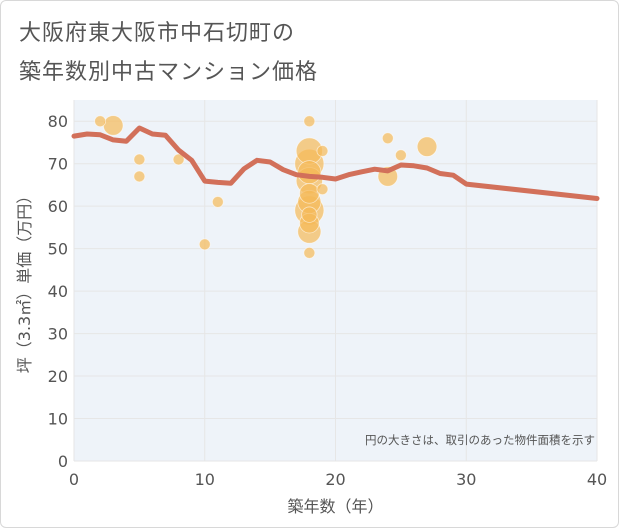 The width and height of the screenshot is (621, 530). What do you see at coordinates (58, 164) in the screenshot?
I see `y-tick-label: 70` at bounding box center [58, 164].